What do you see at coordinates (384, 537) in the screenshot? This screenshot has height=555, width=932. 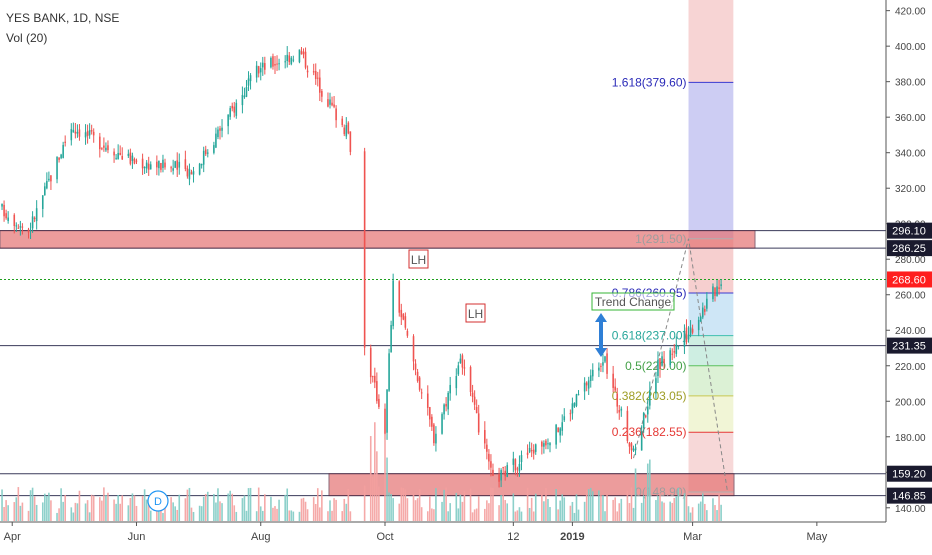 I see `x-tick-label: Oct` at bounding box center [384, 537].